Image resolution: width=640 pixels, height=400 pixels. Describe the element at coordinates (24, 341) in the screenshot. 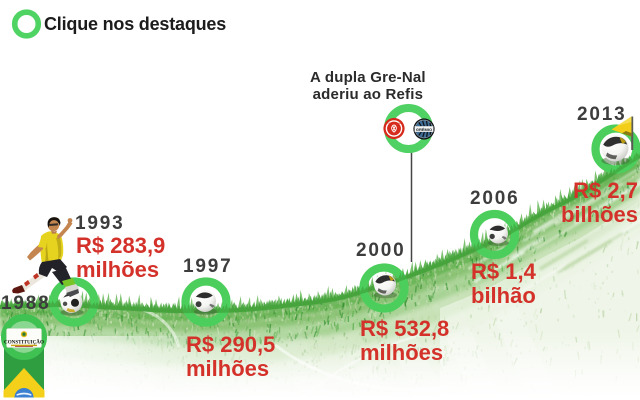

I see `svg-text: CONSTITUIÇÃO` at that location.